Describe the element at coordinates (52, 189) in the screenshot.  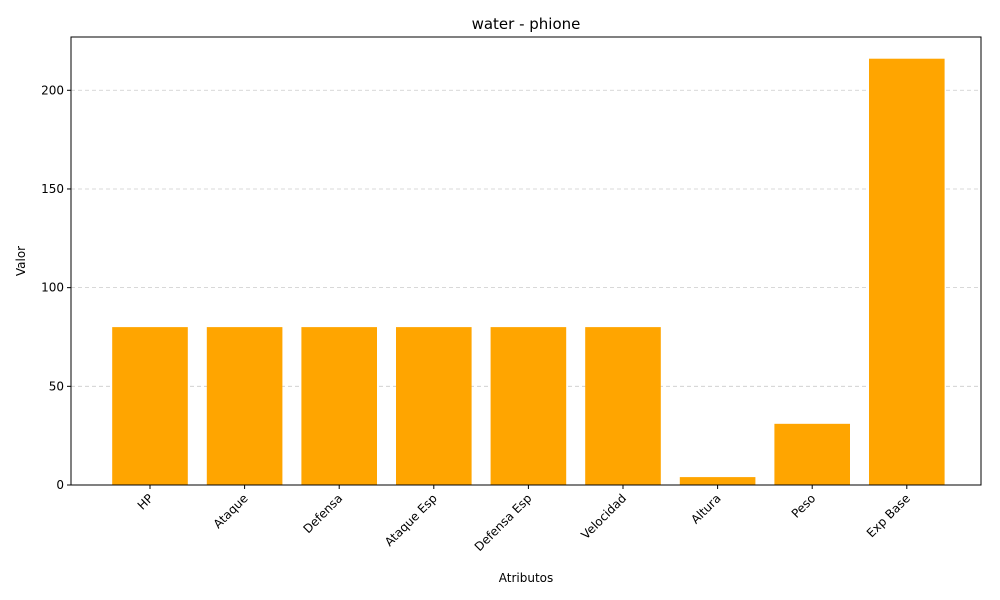
I see `y-tick-label: 150` at that location.